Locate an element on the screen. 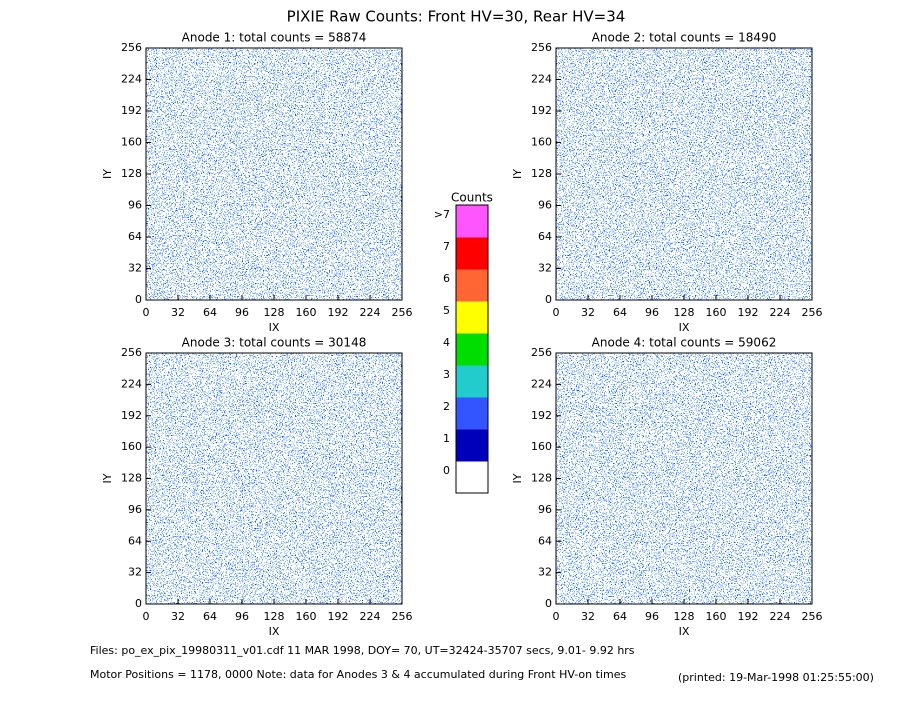 The height and width of the screenshot is (705, 913). panel-title: Anode 3: total counts = 30148 is located at coordinates (274, 343).